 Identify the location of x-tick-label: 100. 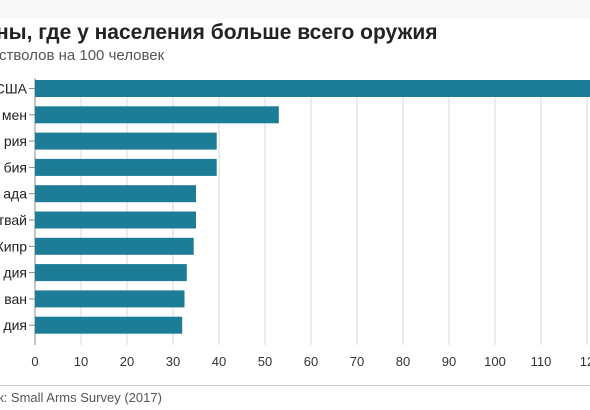
(495, 361).